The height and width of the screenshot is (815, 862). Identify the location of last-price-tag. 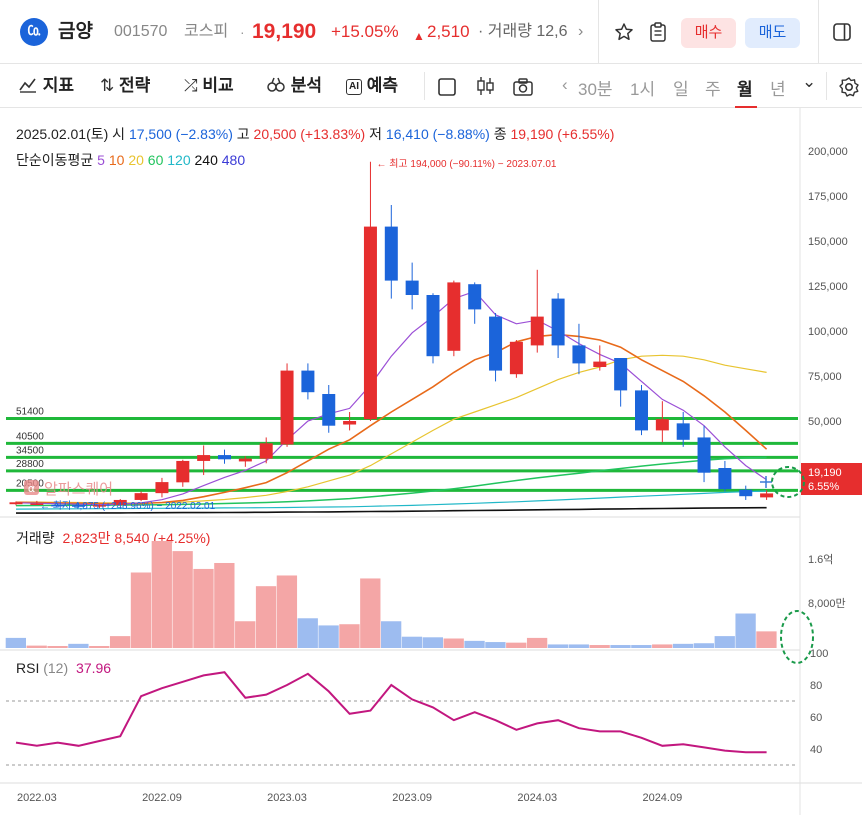
(831, 479).